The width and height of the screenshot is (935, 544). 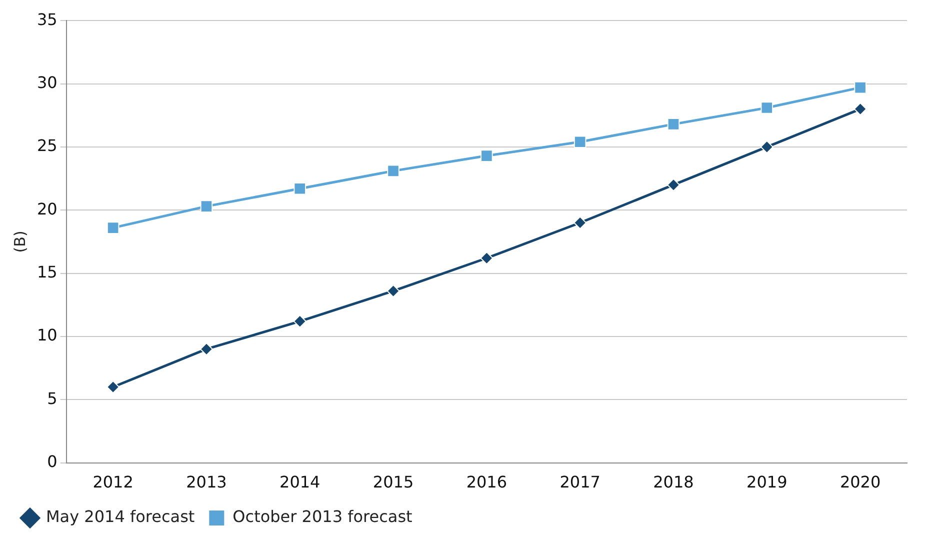 What do you see at coordinates (47, 146) in the screenshot?
I see `y-tick-label: 25` at bounding box center [47, 146].